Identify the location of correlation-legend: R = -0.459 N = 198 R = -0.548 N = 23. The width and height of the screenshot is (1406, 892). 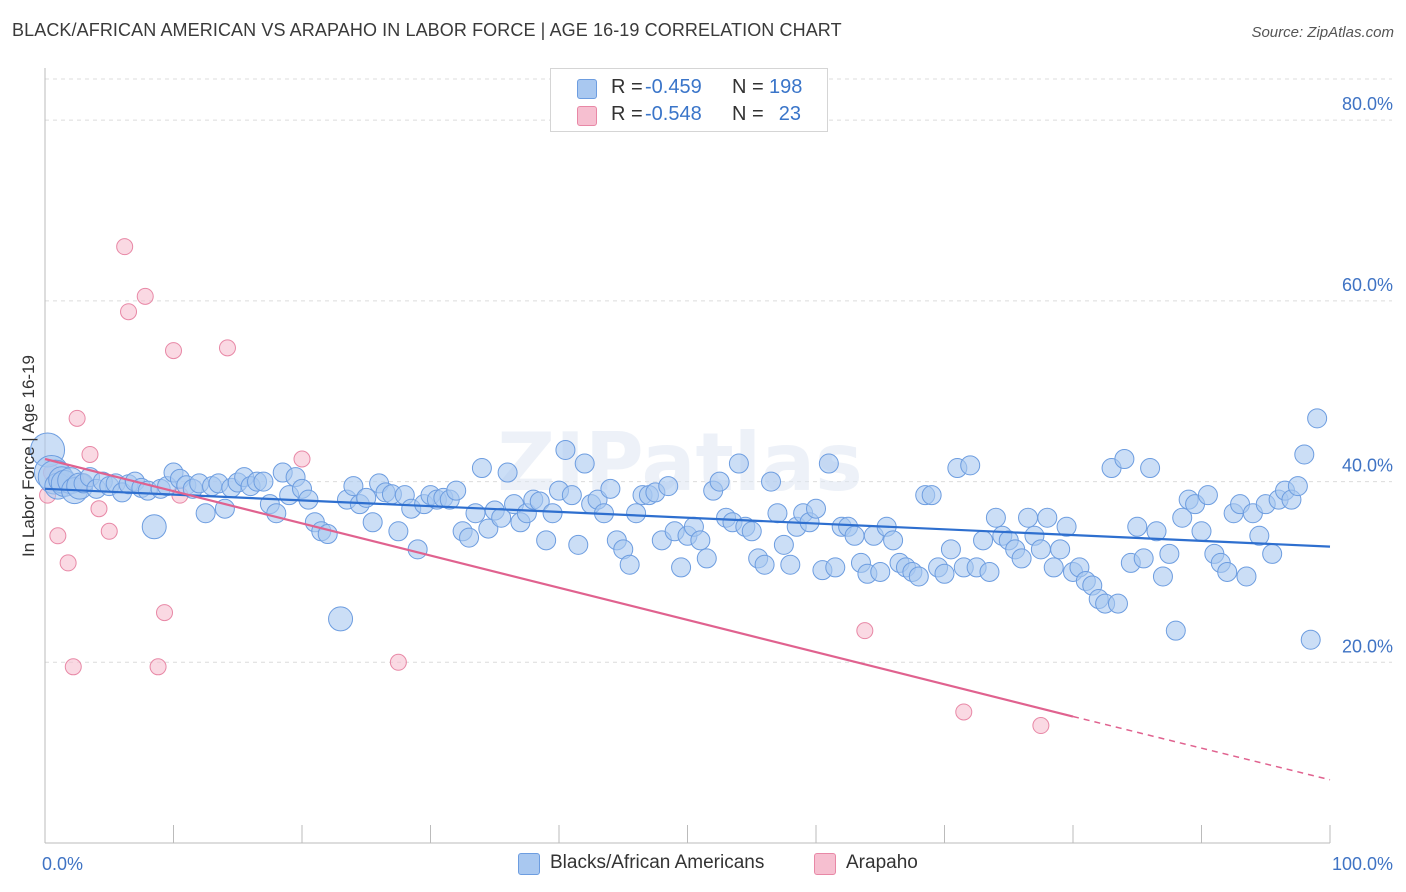
(689, 100).